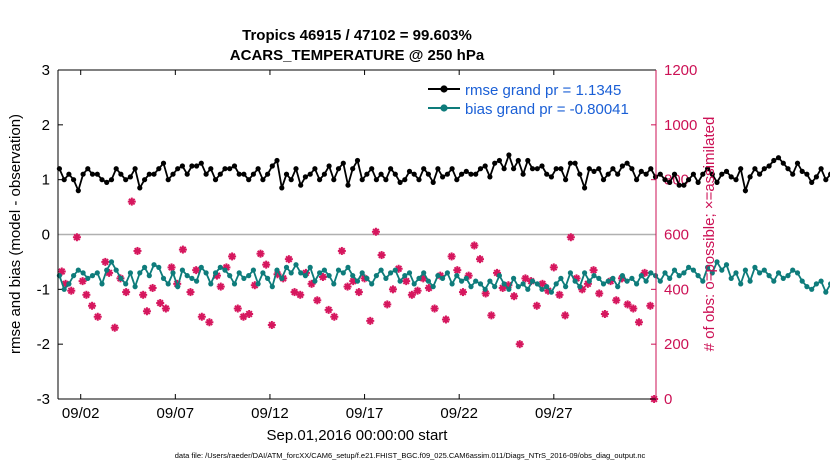 Image resolution: width=830 pixels, height=470 pixels. I want to click on y-right-tick-label: 600, so click(676, 235).